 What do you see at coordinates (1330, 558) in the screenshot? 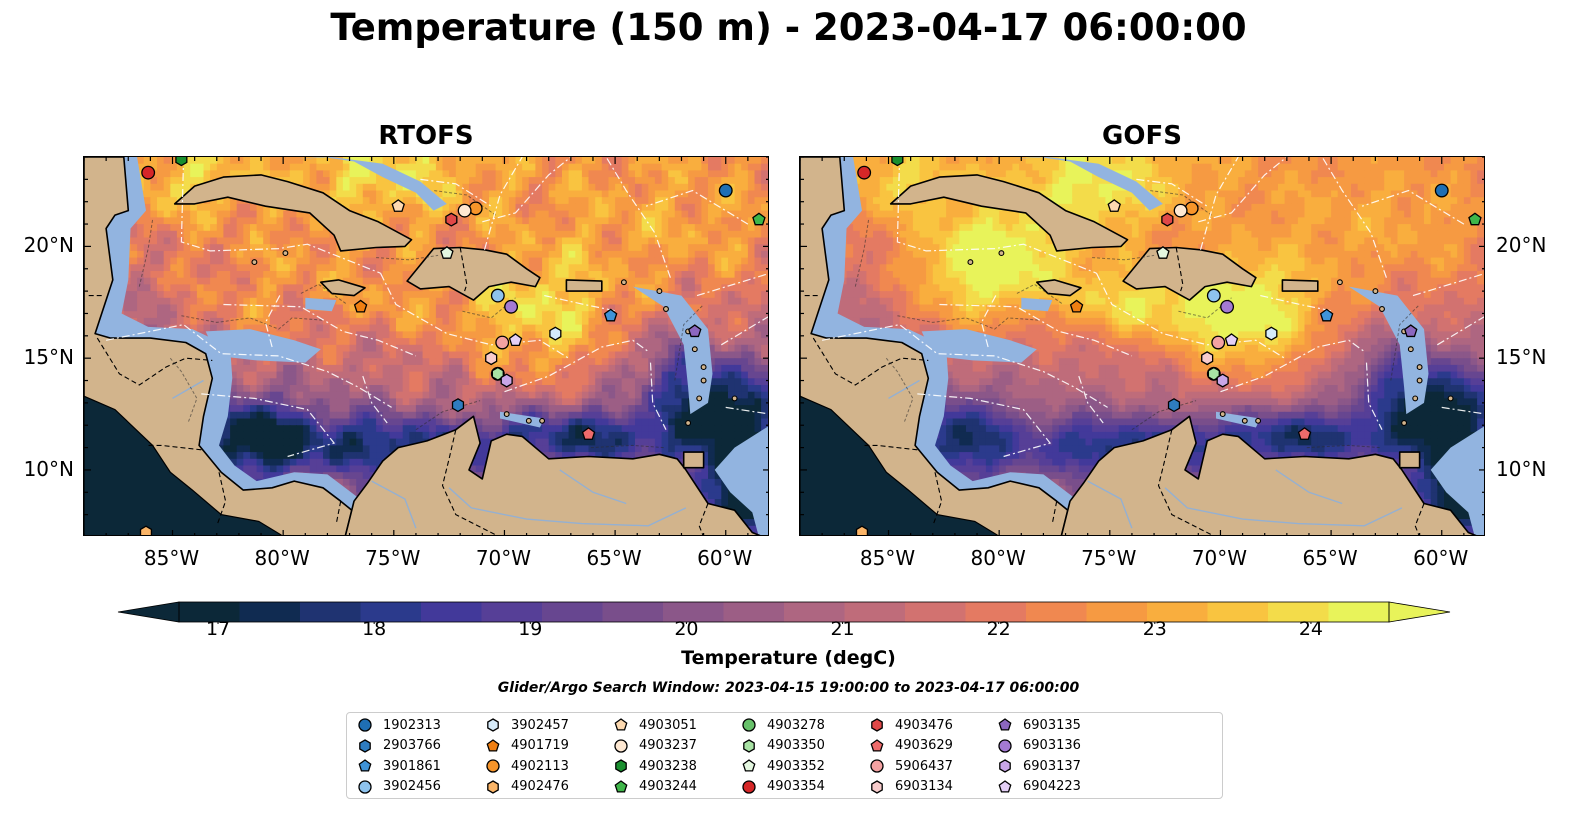
I see `lon-tick-label: 65°W` at bounding box center [1330, 558].